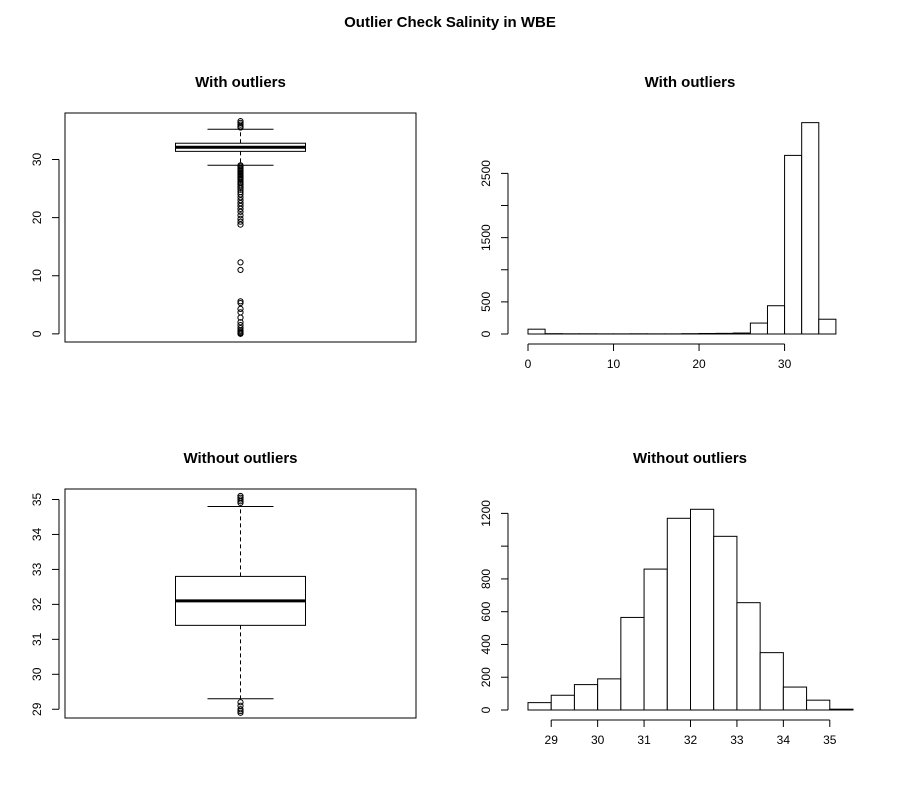  What do you see at coordinates (486, 579) in the screenshot?
I see `y-tick-label: 800` at bounding box center [486, 579].